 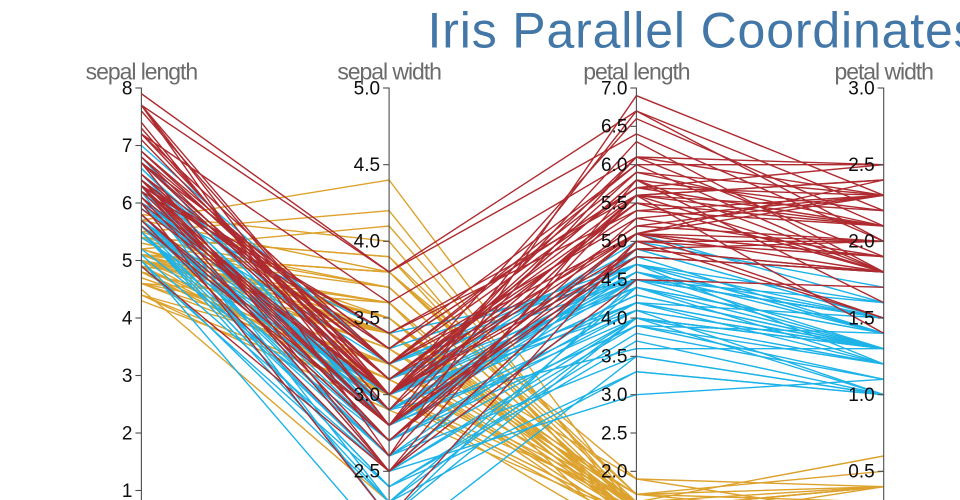 What do you see at coordinates (127, 433) in the screenshot?
I see `svg-text: 2` at bounding box center [127, 433].